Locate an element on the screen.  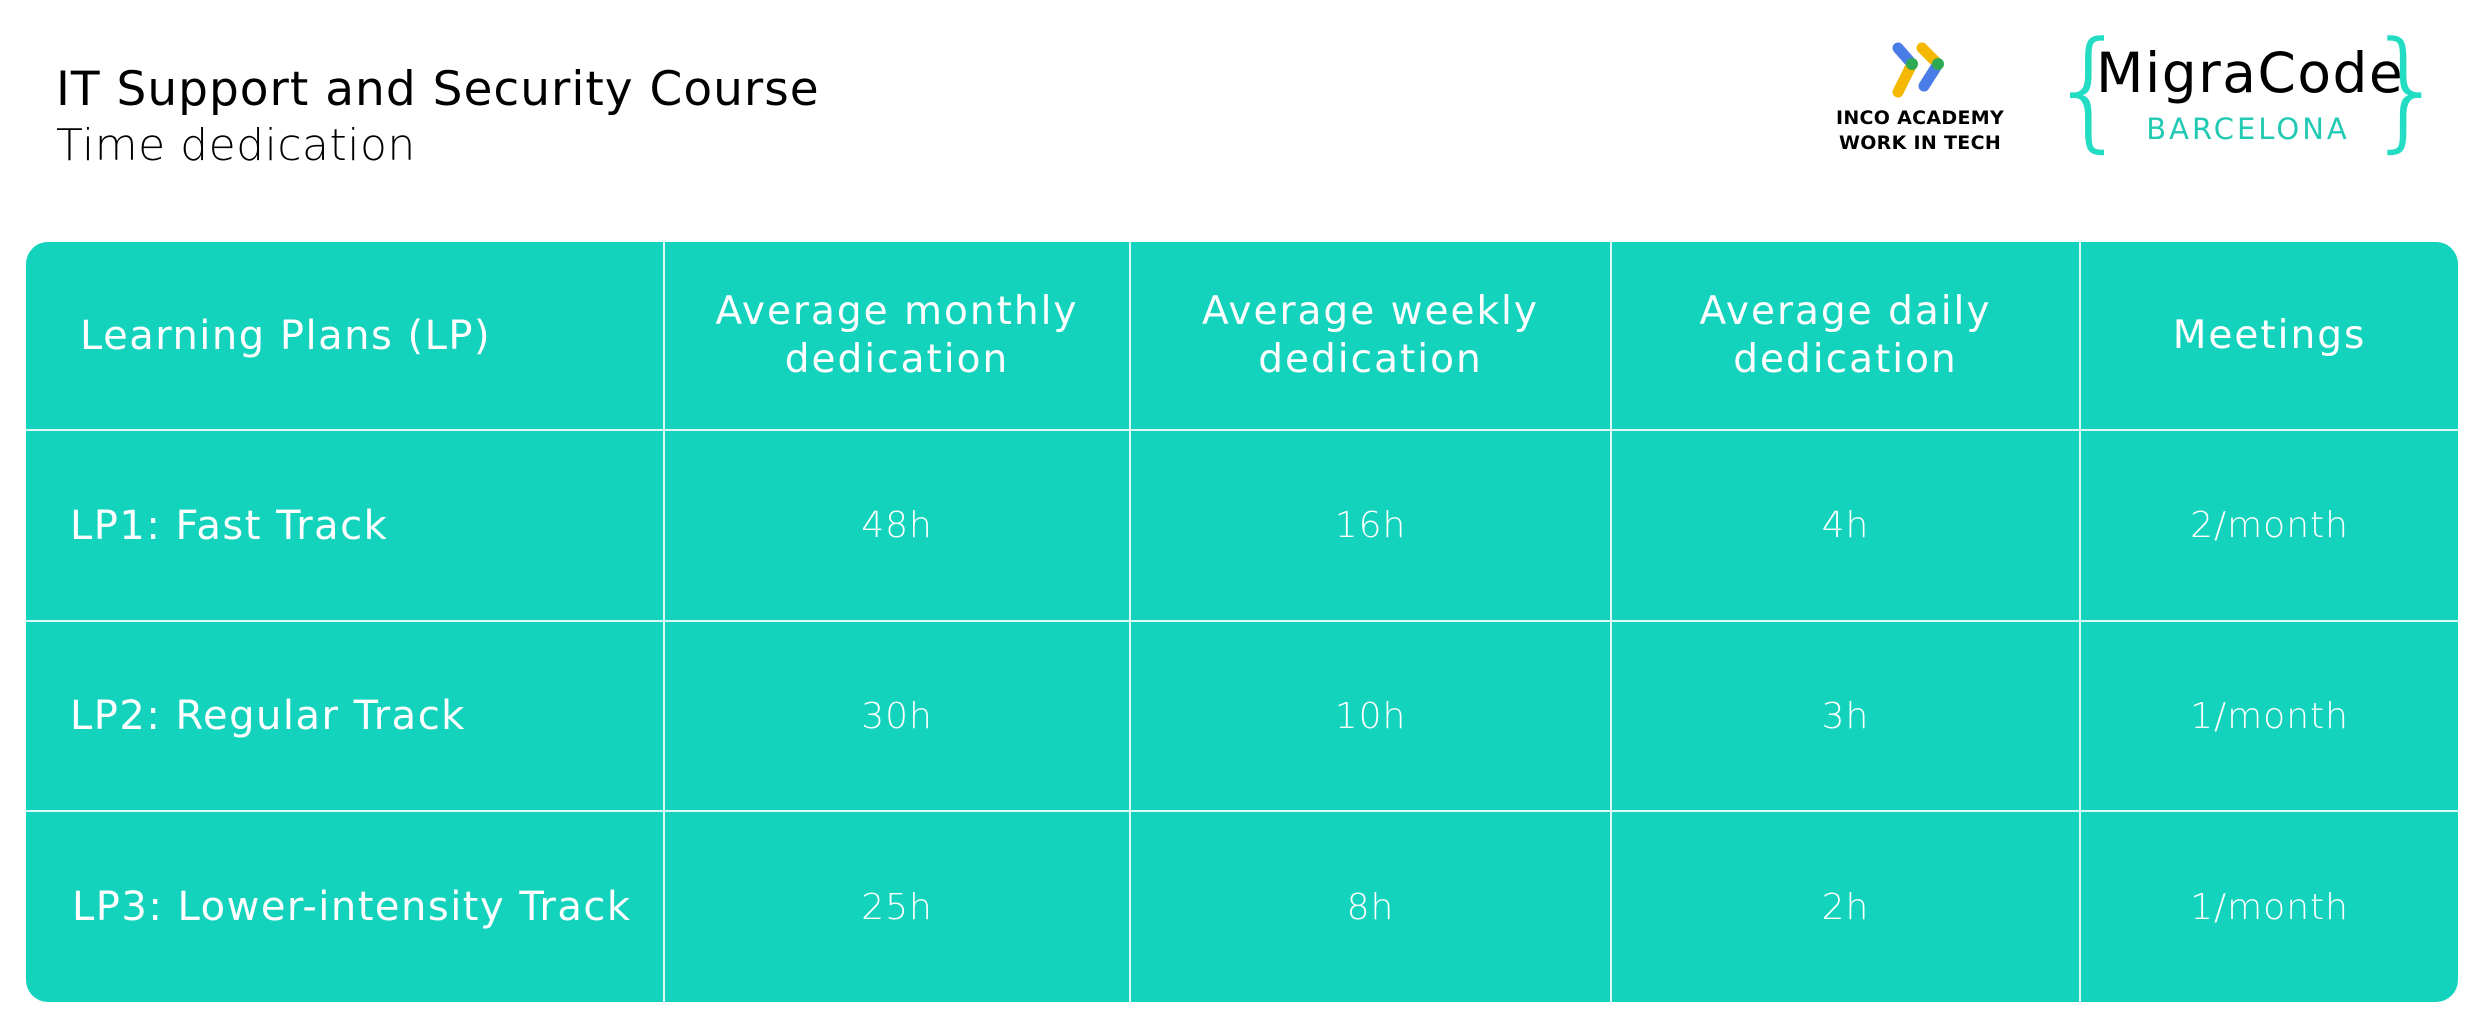
row3-meetings: 1/month is located at coordinates (2269, 907).